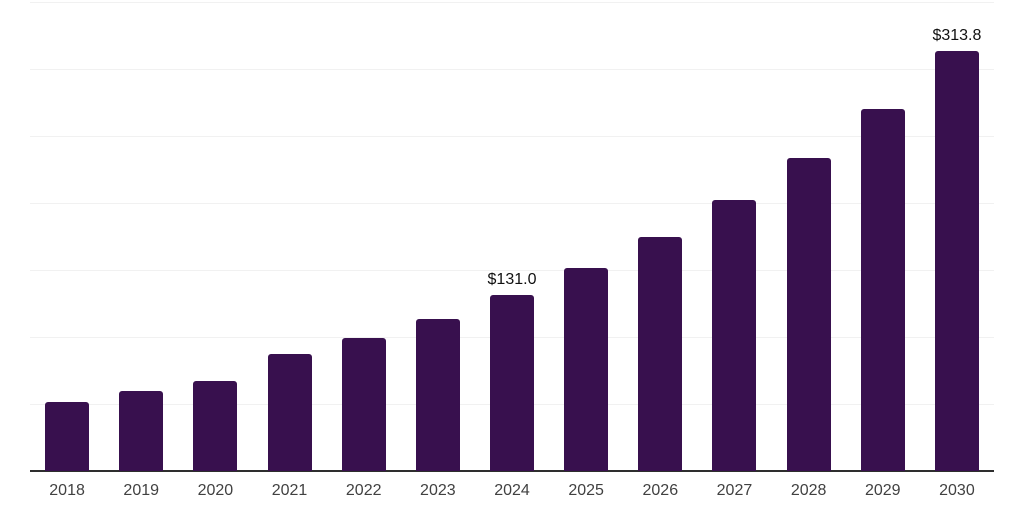 Image resolution: width=1024 pixels, height=512 pixels. Describe the element at coordinates (289, 412) in the screenshot. I see `bar-2021` at that location.